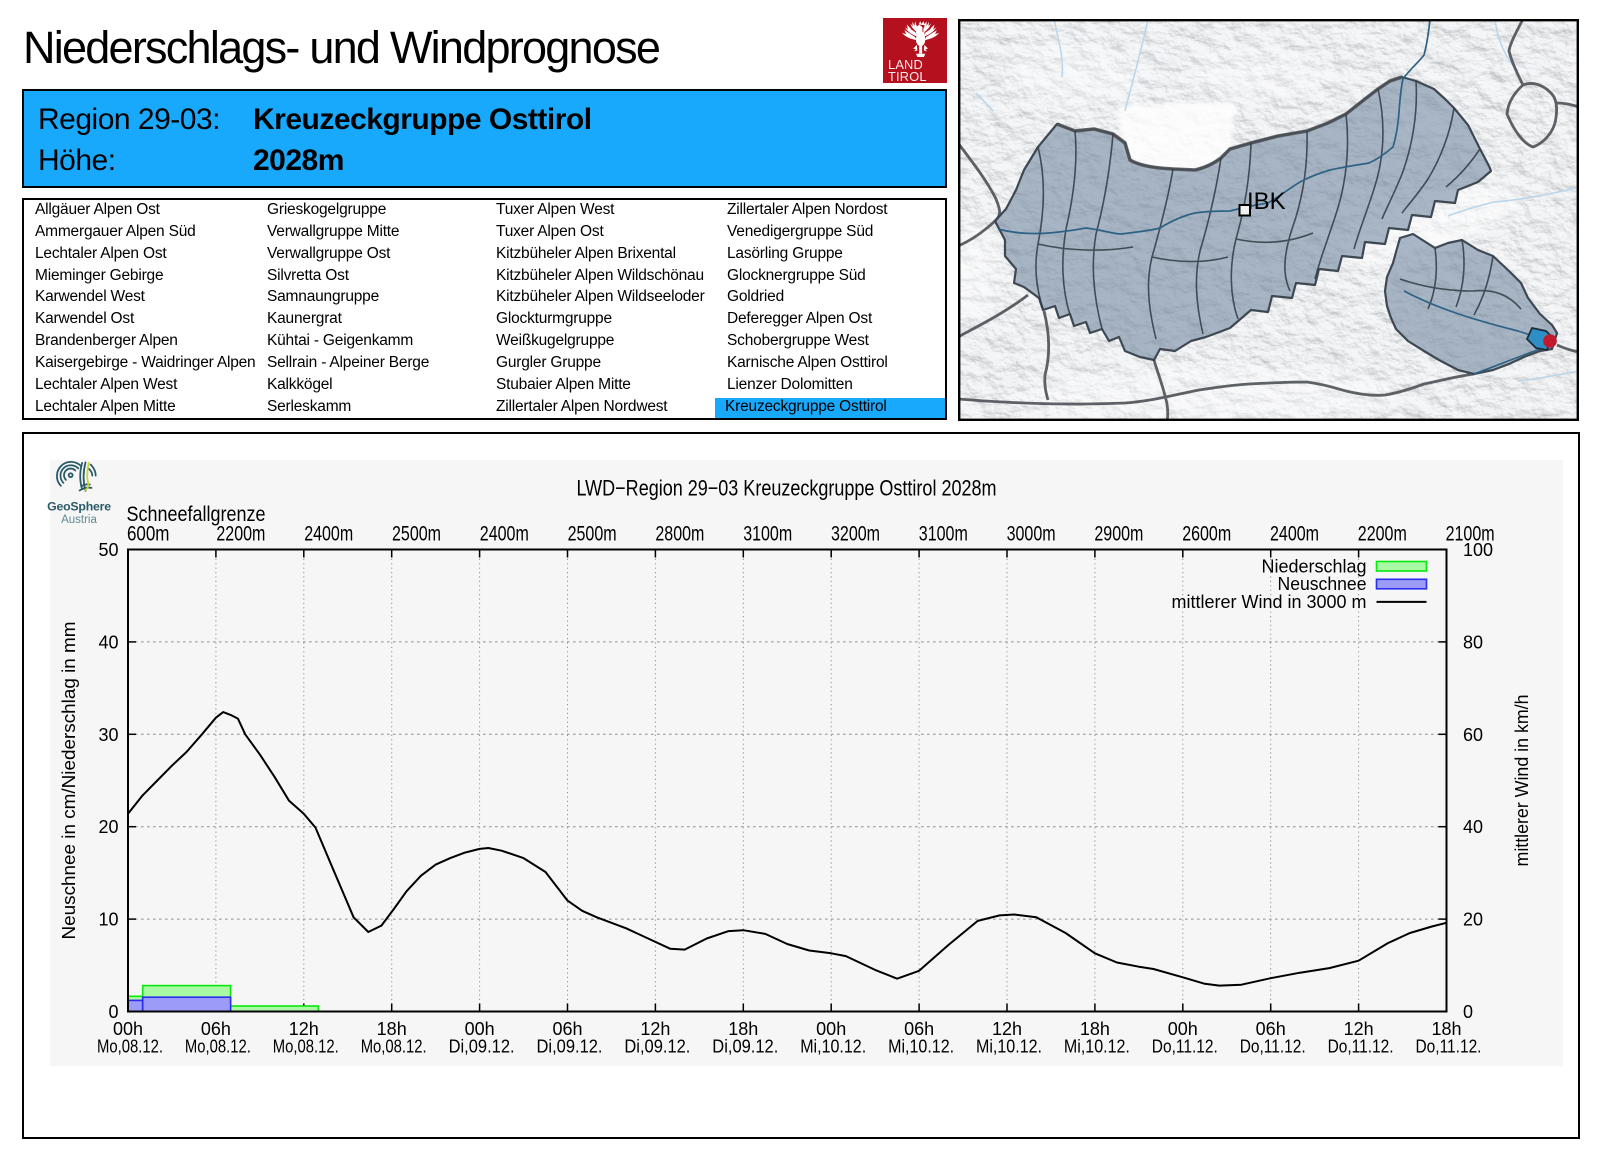  Describe the element at coordinates (69, 781) in the screenshot. I see `svg-text:Neuschnee in cm/Niederschlag i: Neuschnee in cm/Niederschlag in mm` at that location.